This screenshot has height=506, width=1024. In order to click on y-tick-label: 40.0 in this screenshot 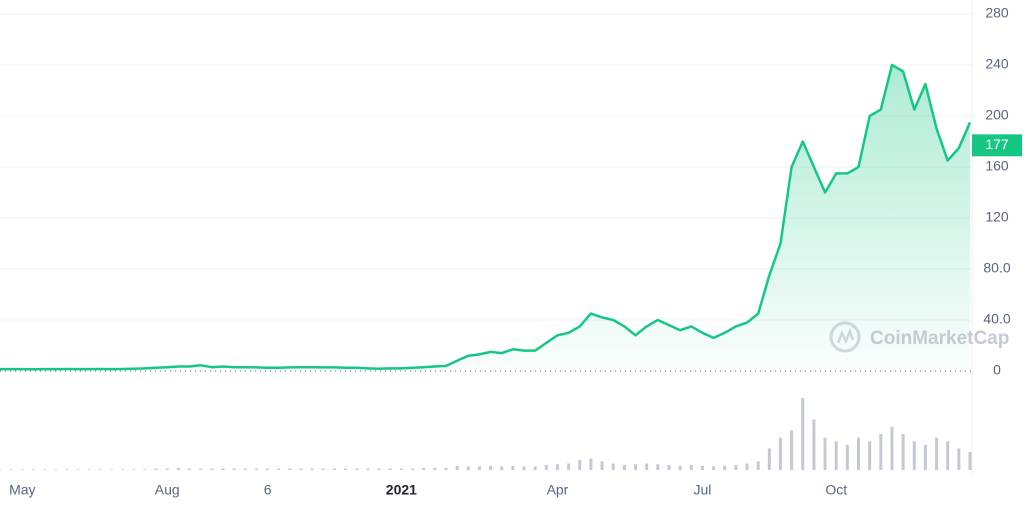, I will do `click(996, 319)`.